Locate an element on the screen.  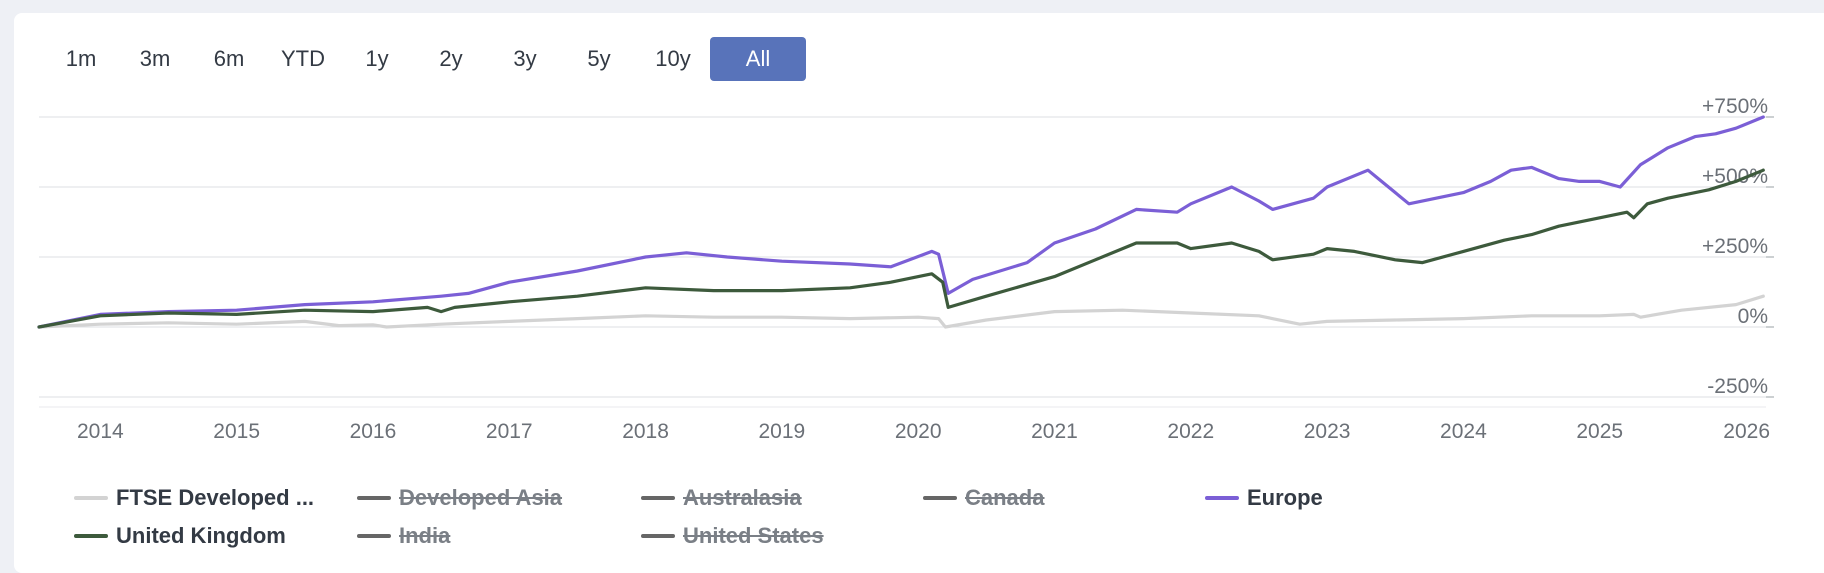
x-tick-label: 2026 is located at coordinates (1746, 431).